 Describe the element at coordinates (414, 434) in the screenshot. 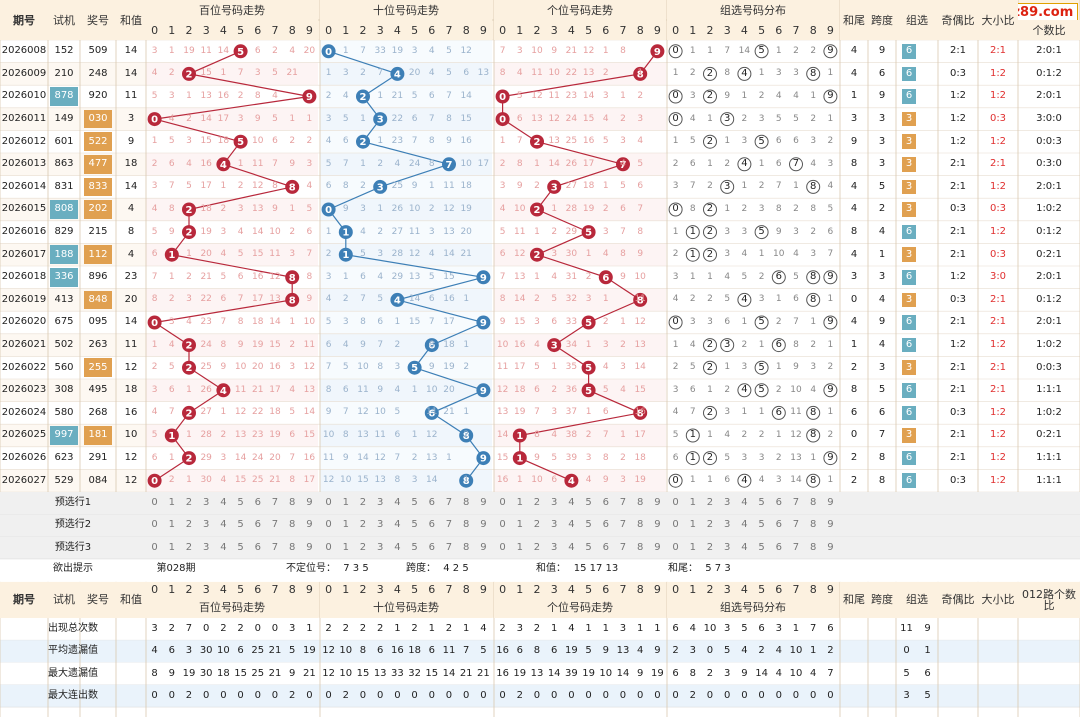

I see `tens-miss: 1` at that location.